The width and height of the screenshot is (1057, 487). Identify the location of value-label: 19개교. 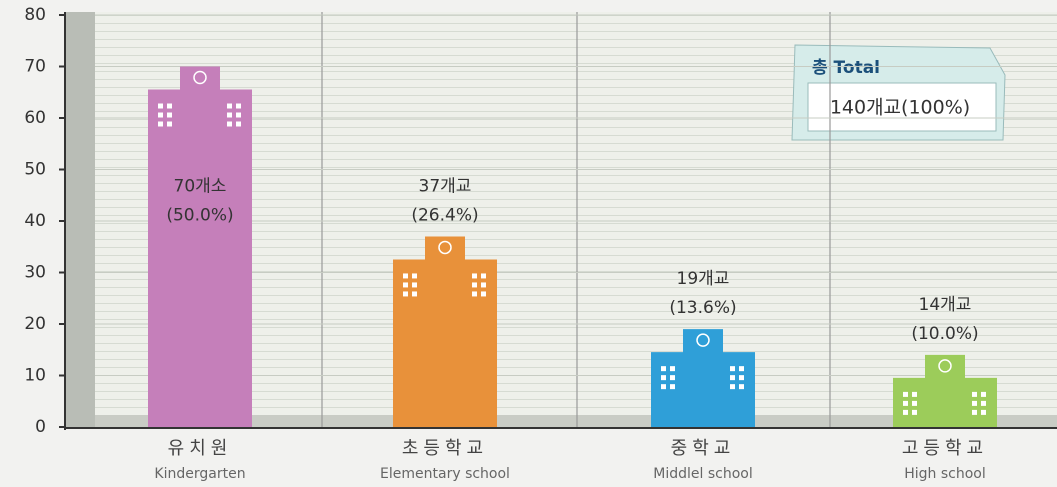
(703, 279).